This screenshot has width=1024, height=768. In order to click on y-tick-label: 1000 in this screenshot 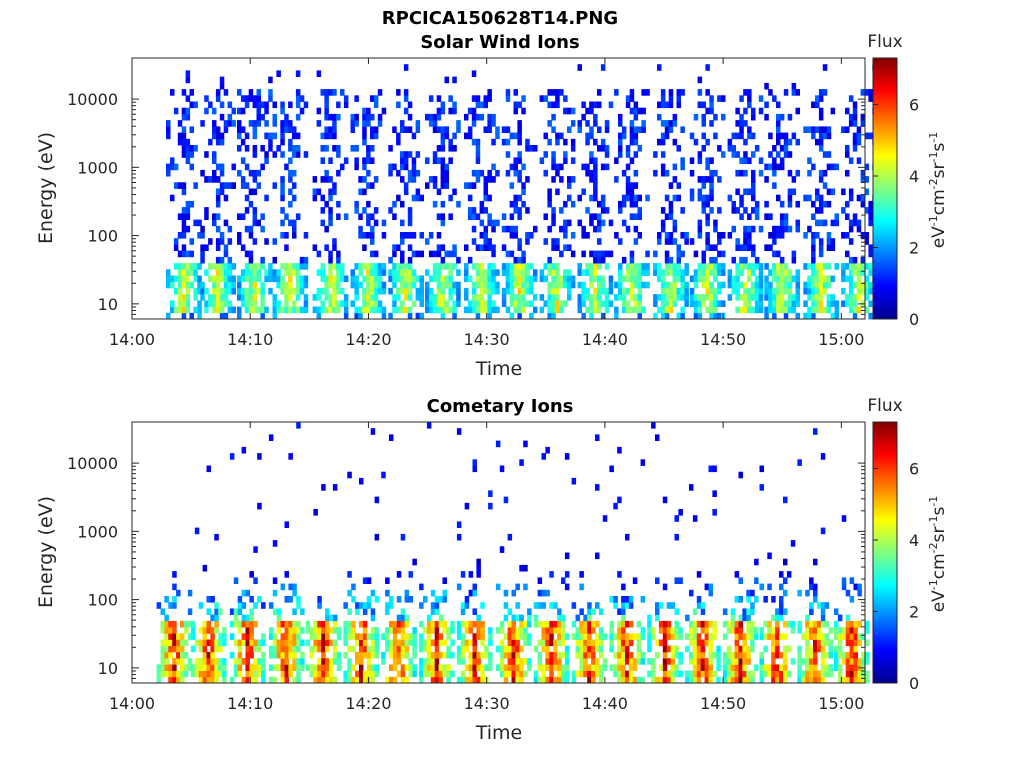, I will do `click(97, 531)`.